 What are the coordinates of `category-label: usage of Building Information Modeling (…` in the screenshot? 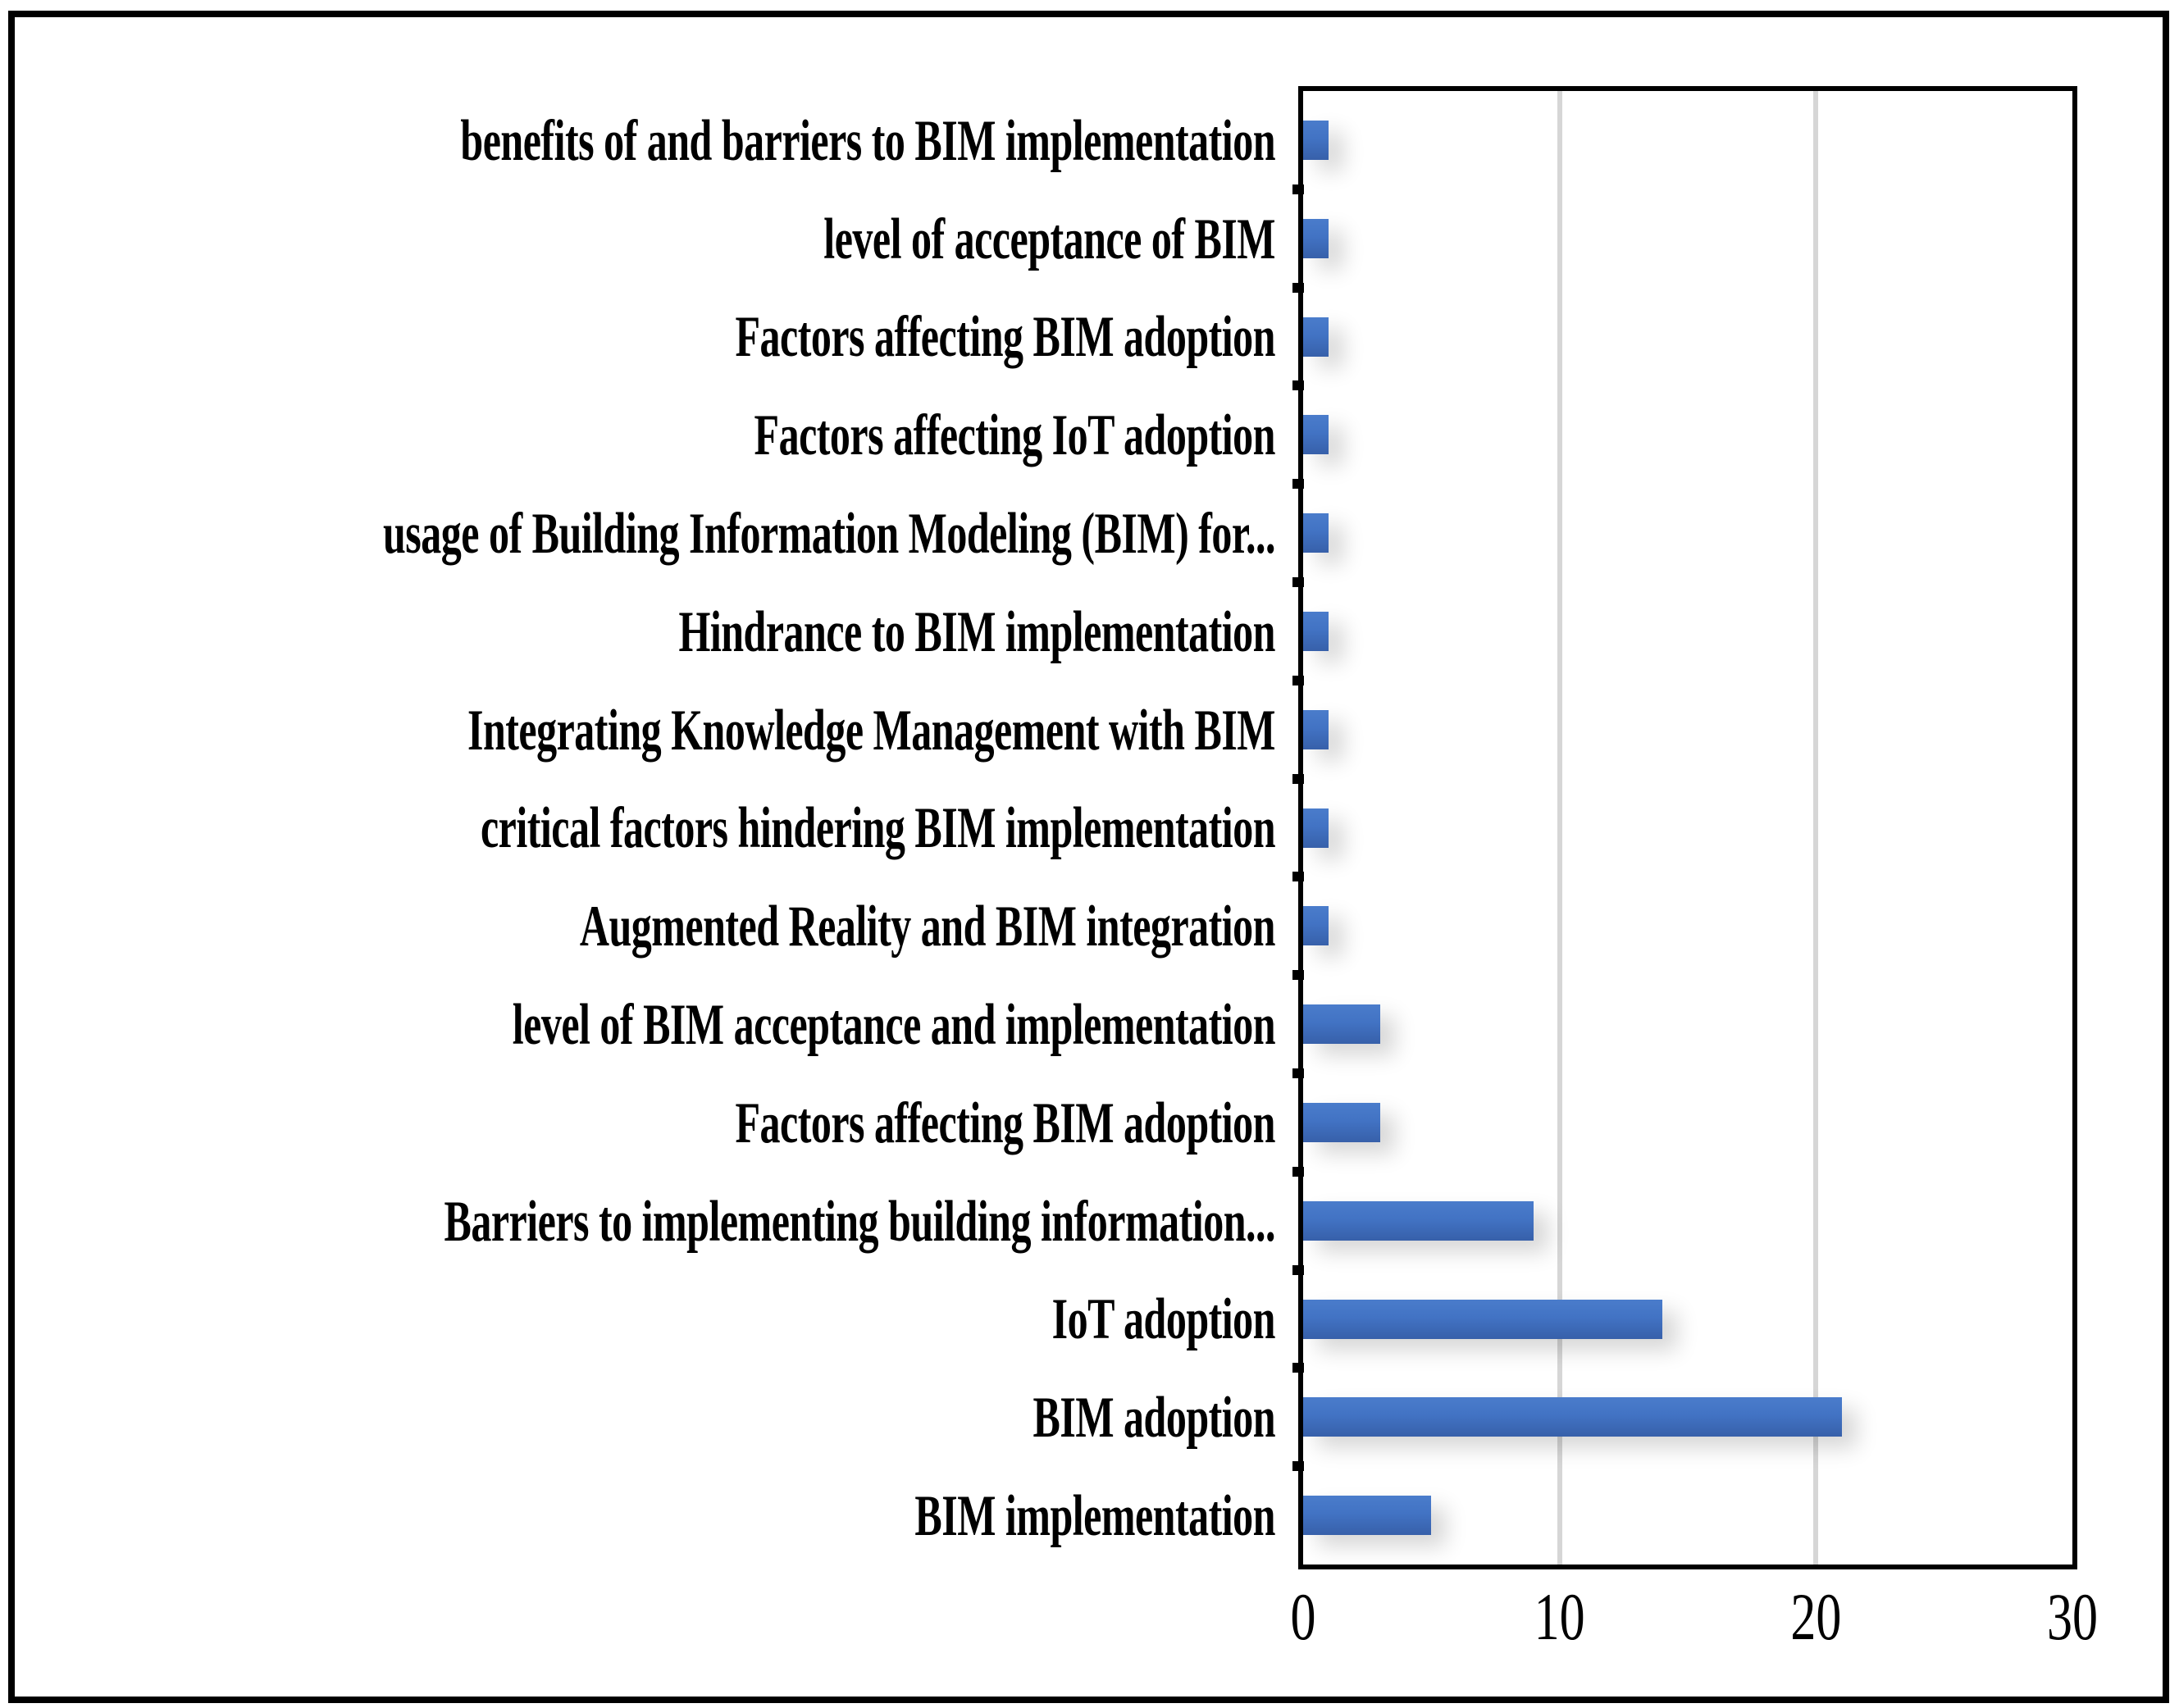 It's located at (829, 533).